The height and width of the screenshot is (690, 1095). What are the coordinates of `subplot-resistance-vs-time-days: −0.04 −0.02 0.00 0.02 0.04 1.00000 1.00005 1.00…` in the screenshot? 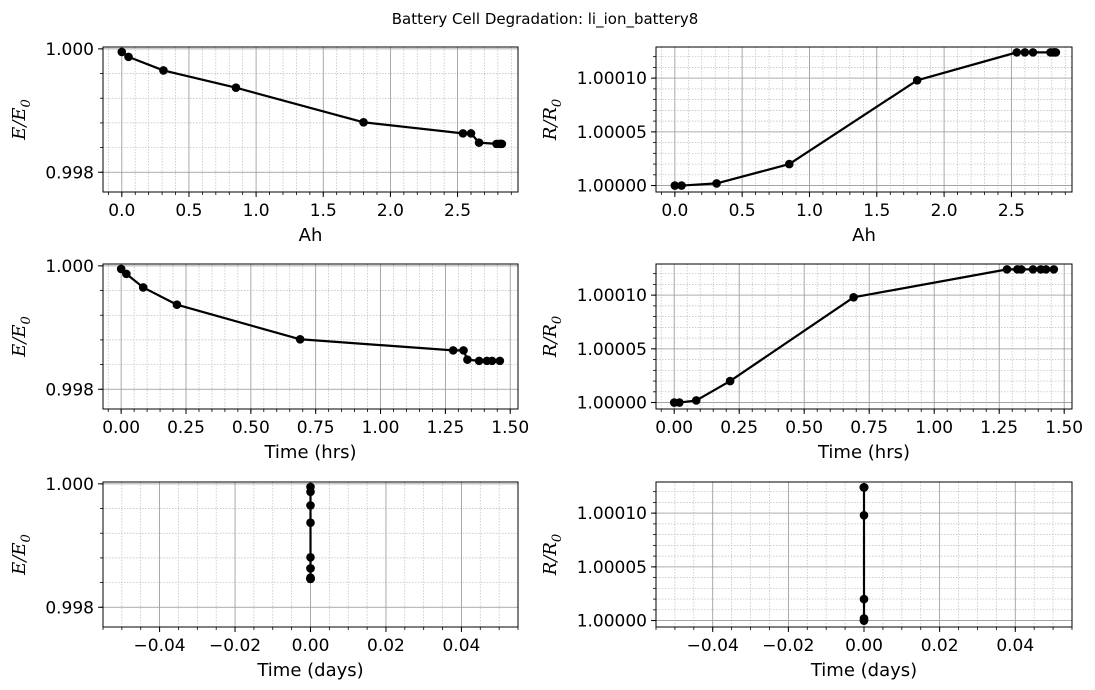 It's located at (806, 581).